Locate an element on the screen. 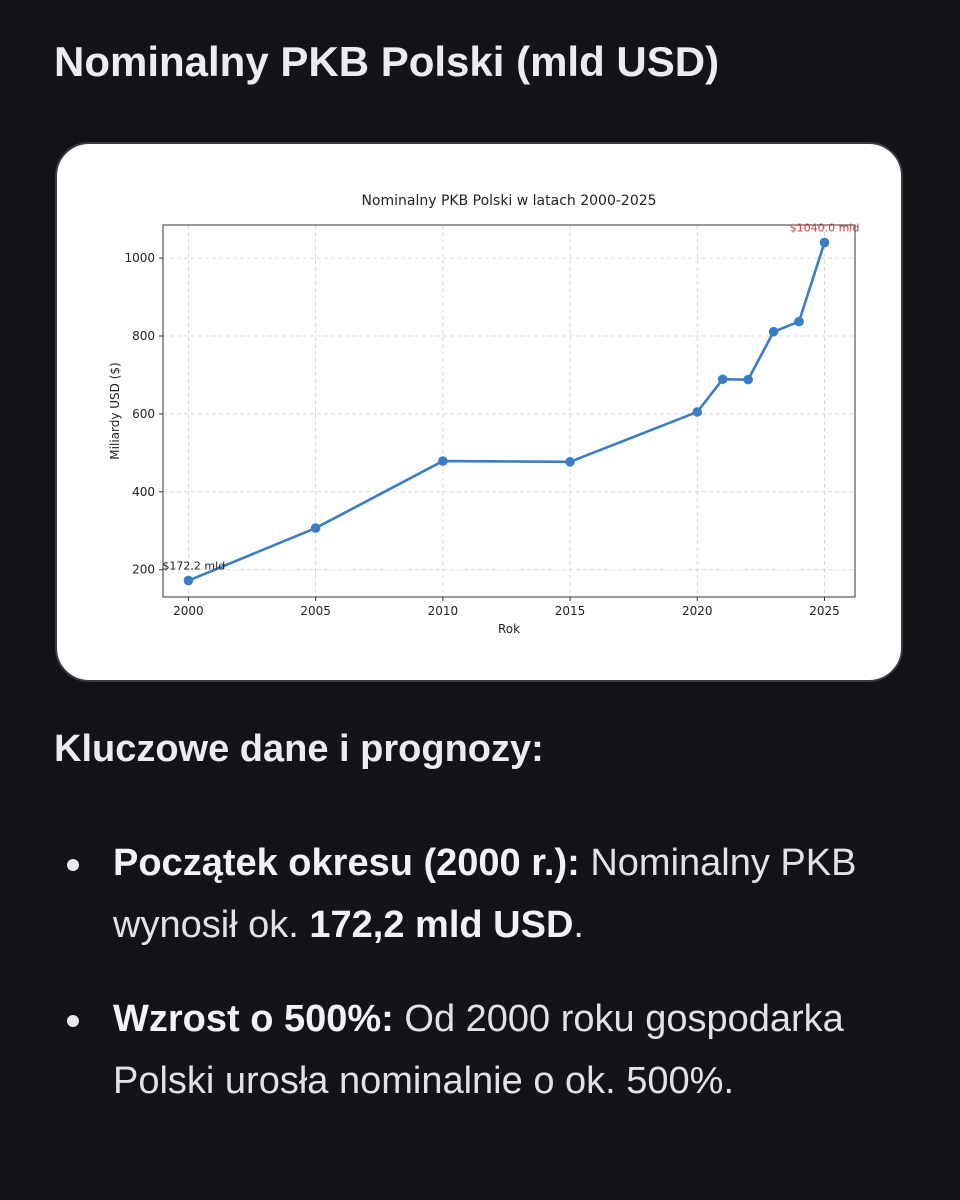 The width and height of the screenshot is (960, 1200). chart-title: Nominalny PKB Polski w latach 2000-2025 is located at coordinates (508, 201).